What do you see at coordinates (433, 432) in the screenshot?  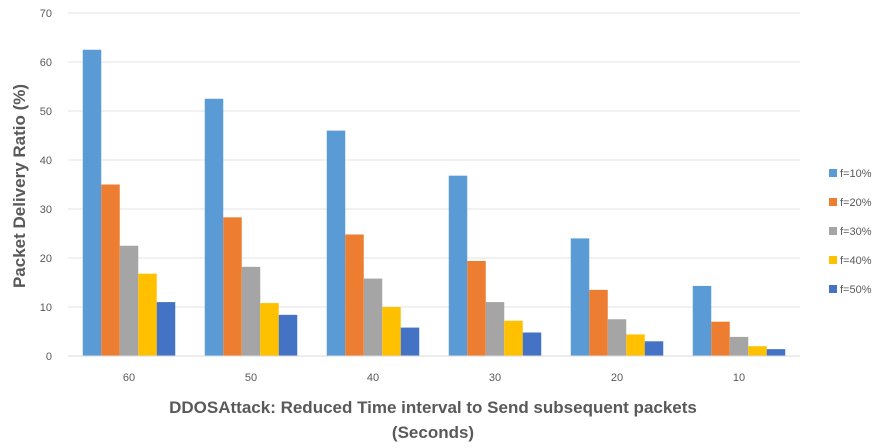 I see `x-axis-title-line2: (Seconds)` at bounding box center [433, 432].